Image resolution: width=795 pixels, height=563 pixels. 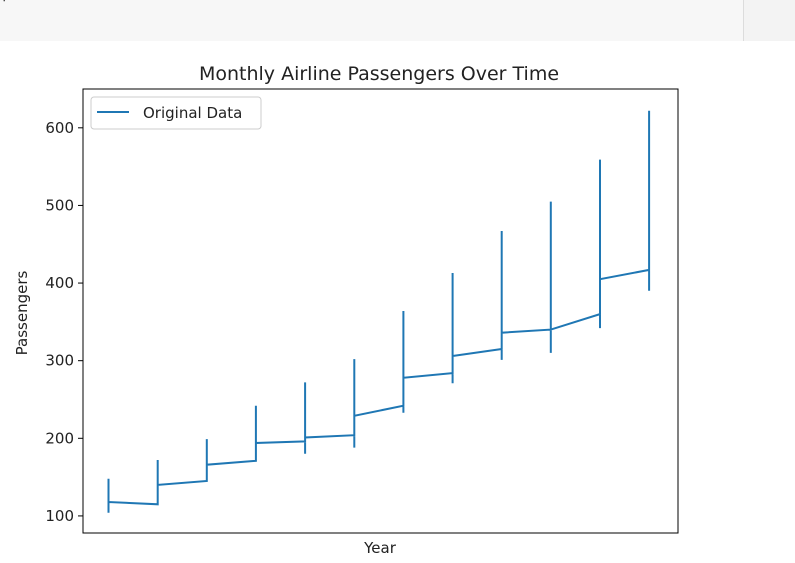 I want to click on legend: Original Data, so click(x=176, y=113).